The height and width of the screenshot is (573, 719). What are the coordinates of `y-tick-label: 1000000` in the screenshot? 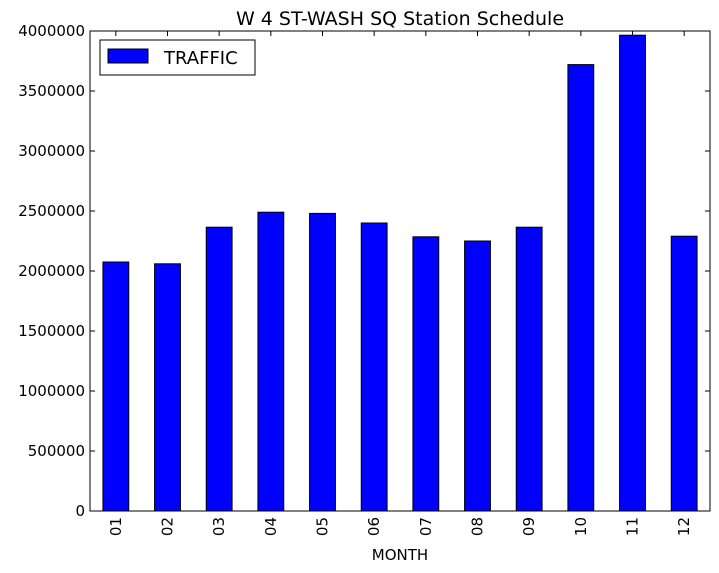 It's located at (51, 391).